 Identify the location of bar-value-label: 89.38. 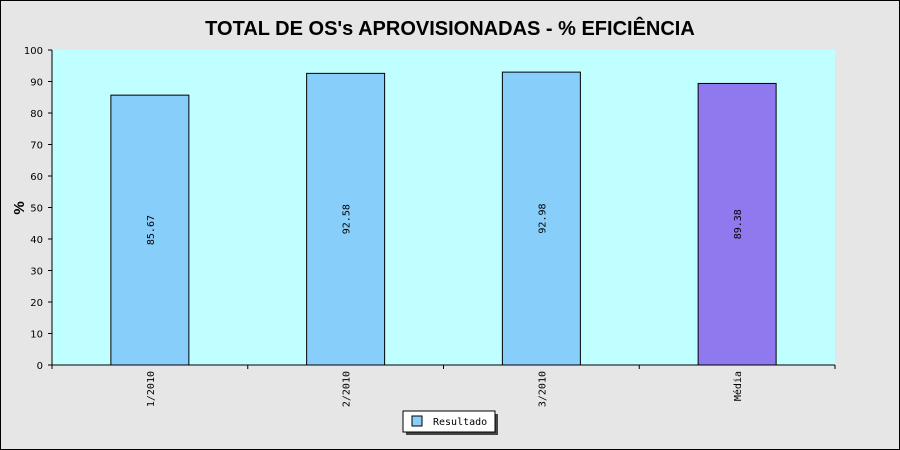
(738, 224).